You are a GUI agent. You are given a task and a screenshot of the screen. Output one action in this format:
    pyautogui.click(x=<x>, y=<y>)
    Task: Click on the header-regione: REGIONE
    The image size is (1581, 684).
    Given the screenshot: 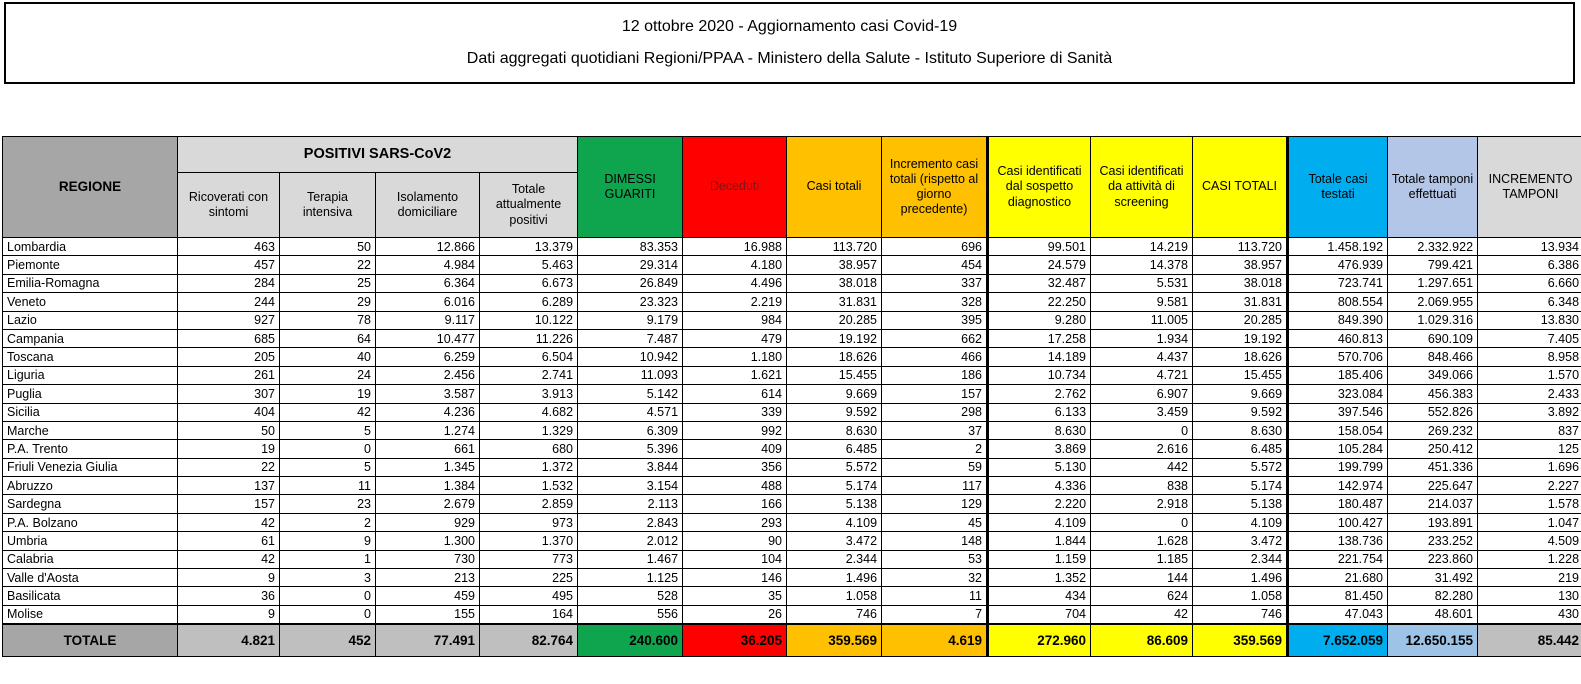 What is the action you would take?
    pyautogui.click(x=90, y=187)
    